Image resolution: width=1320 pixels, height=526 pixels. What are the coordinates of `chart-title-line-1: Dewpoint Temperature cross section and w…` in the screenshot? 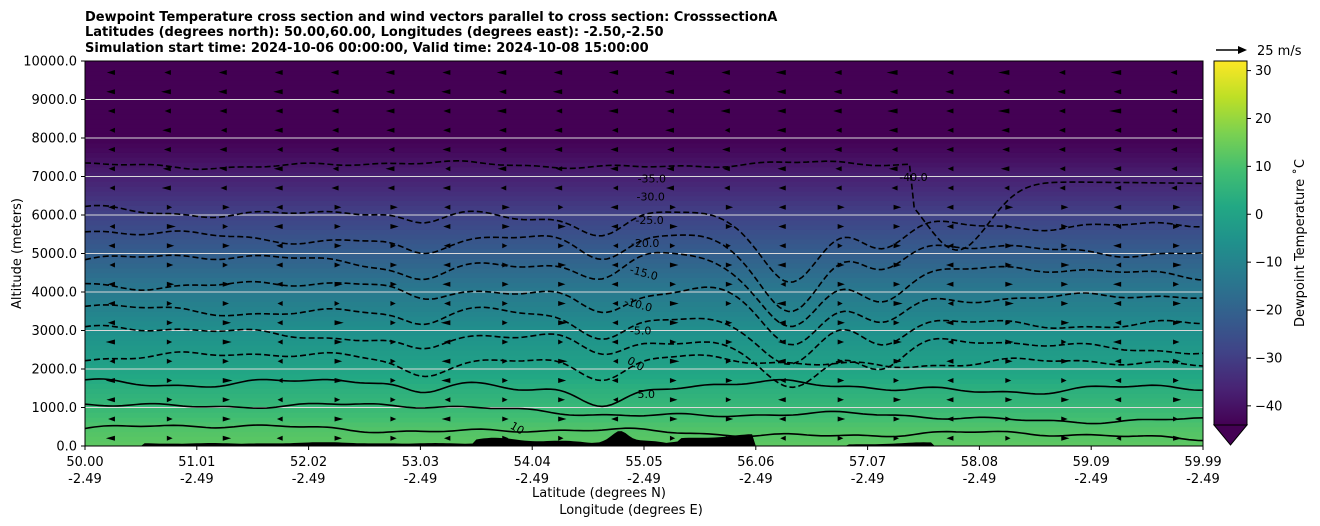 It's located at (431, 17).